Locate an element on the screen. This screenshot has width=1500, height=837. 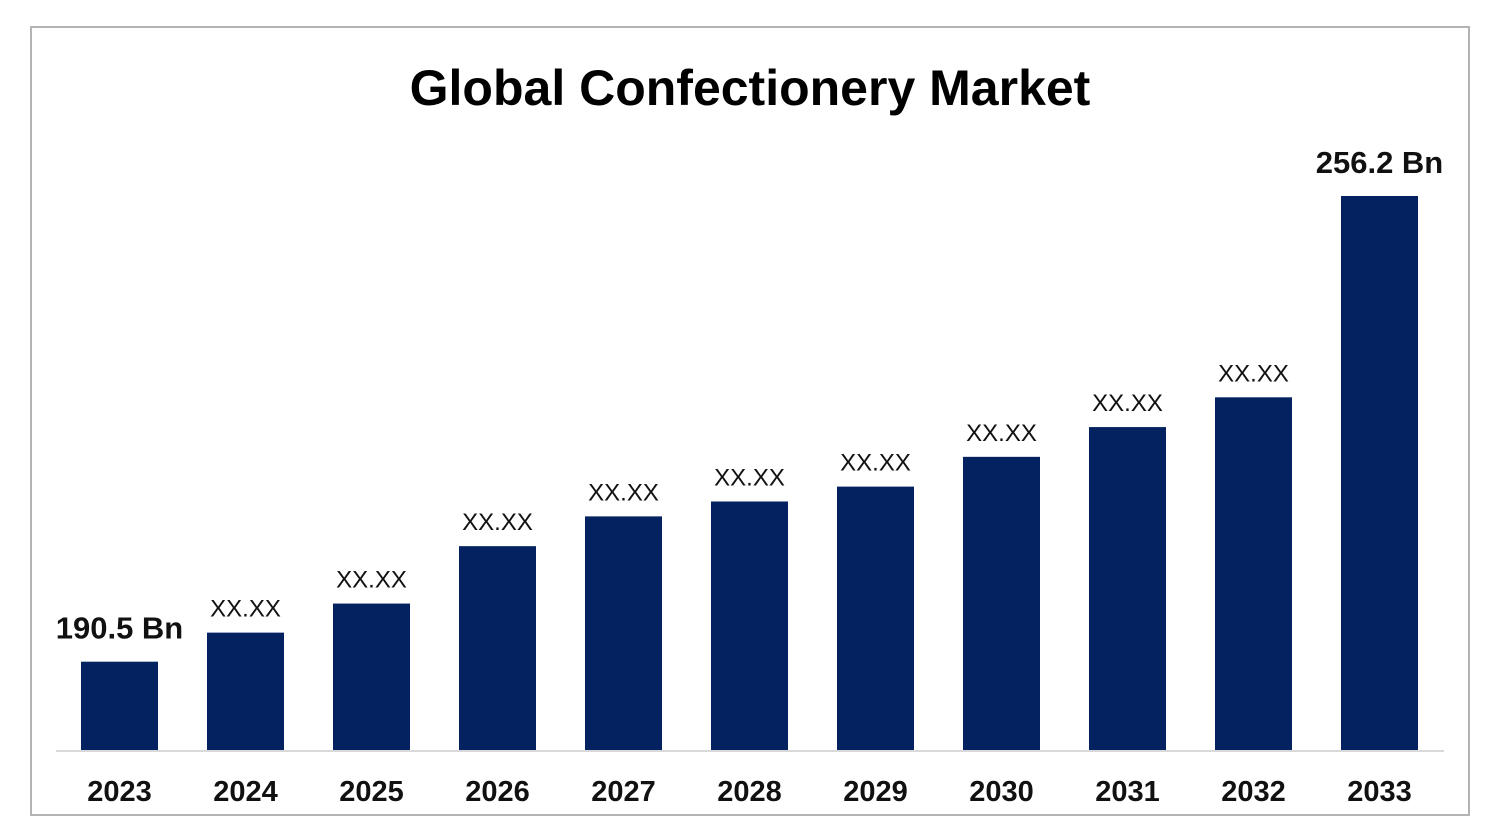
x-tick-label-2029: 2029 is located at coordinates (875, 792).